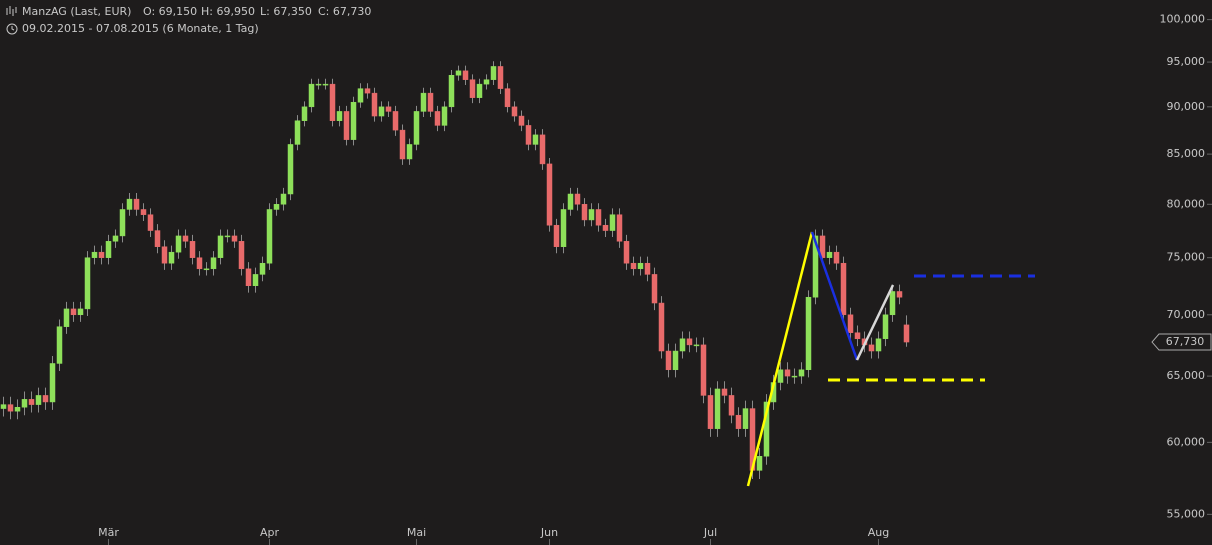 The image size is (1212, 545). I want to click on y-tick-label: 65,000, so click(1186, 375).